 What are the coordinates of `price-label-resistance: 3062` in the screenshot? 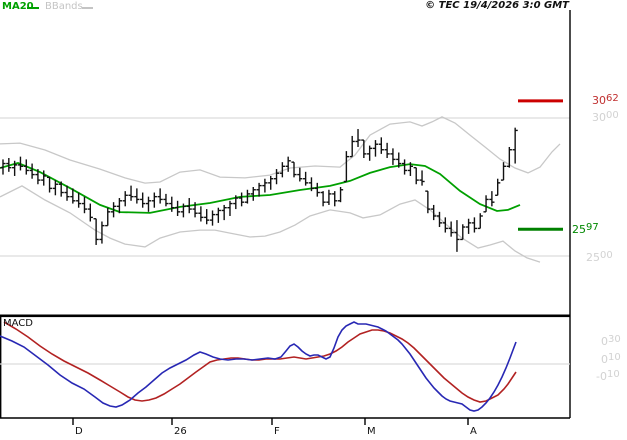 It's located at (605, 100).